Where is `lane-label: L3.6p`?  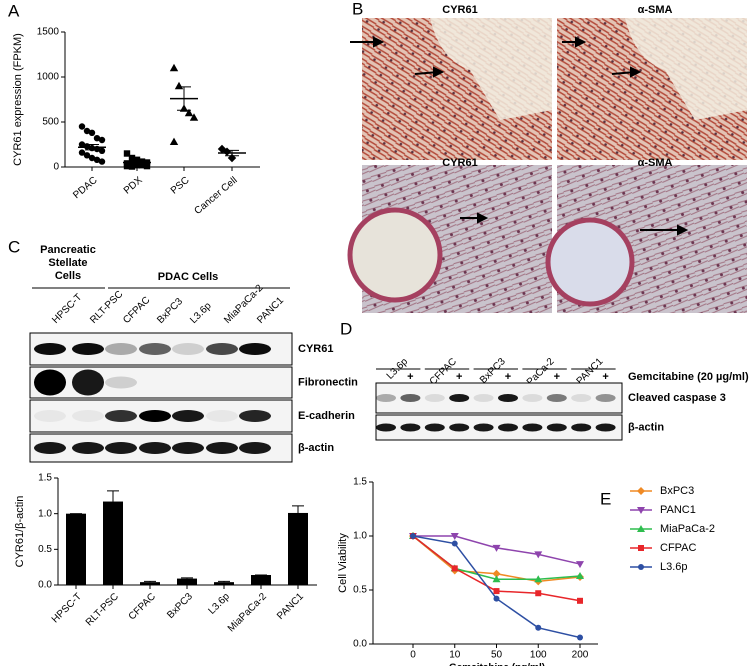 lane-label: L3.6p is located at coordinates (201, 313).